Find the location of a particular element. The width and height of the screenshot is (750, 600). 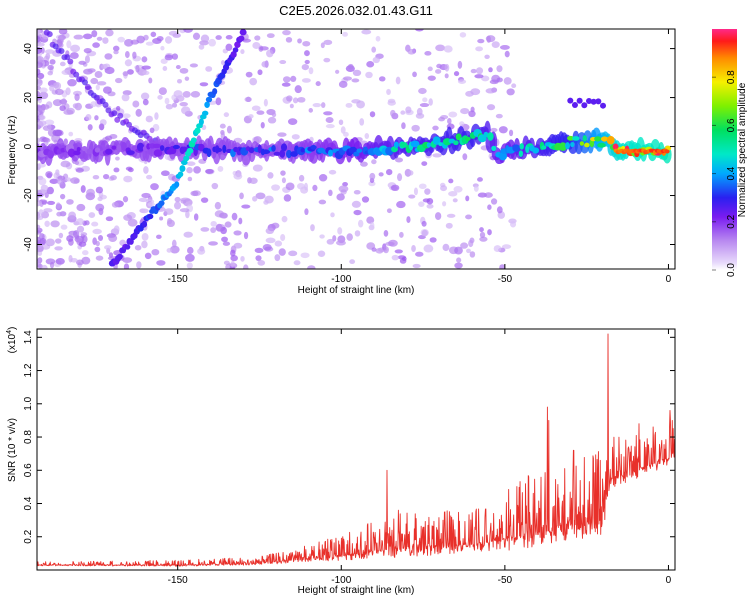

colorbar-tick-label: 0.2 is located at coordinates (731, 221).